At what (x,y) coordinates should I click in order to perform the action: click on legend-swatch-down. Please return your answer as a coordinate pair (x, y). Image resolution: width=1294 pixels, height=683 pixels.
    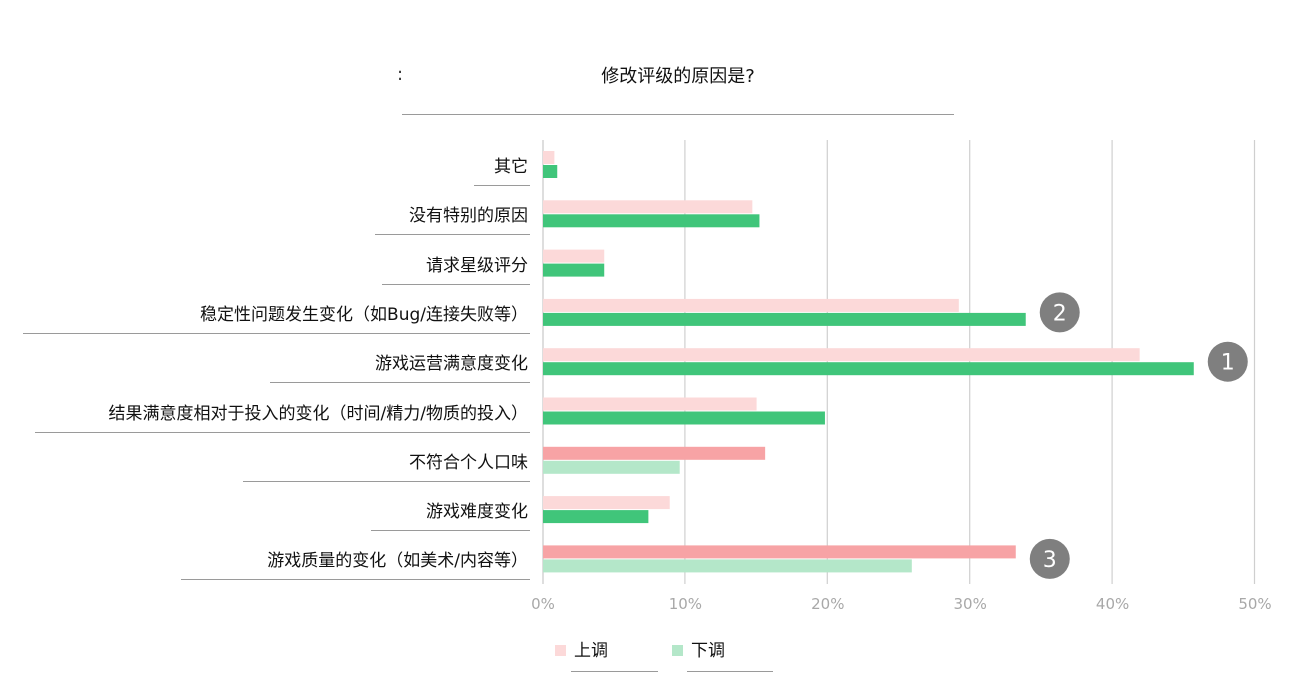
    Looking at the image, I should click on (677, 650).